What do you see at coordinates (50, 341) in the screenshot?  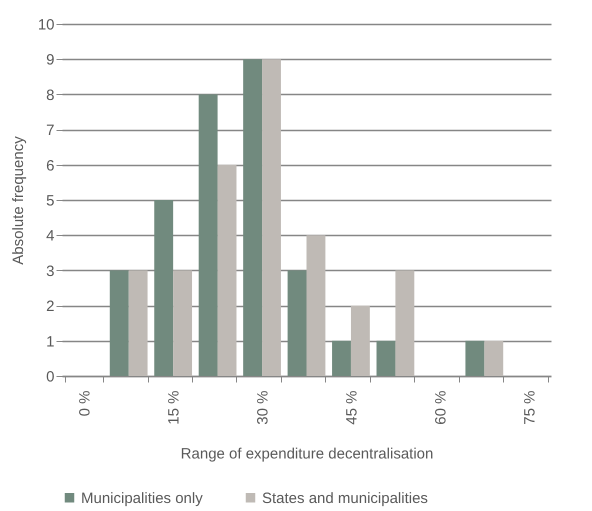 I see `y-tick-label: 1` at bounding box center [50, 341].